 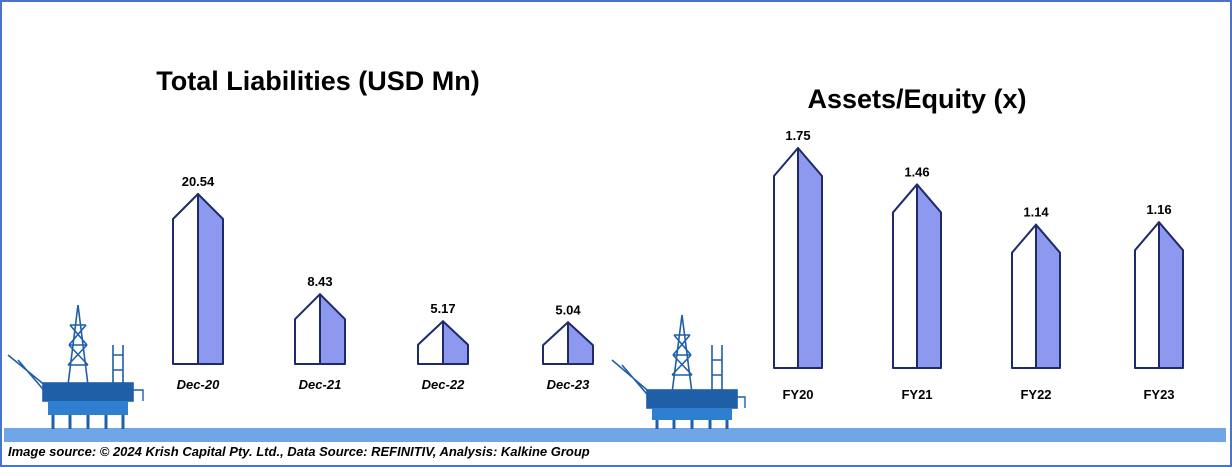 What do you see at coordinates (1158, 394) in the screenshot?
I see `category-label: FY23` at bounding box center [1158, 394].